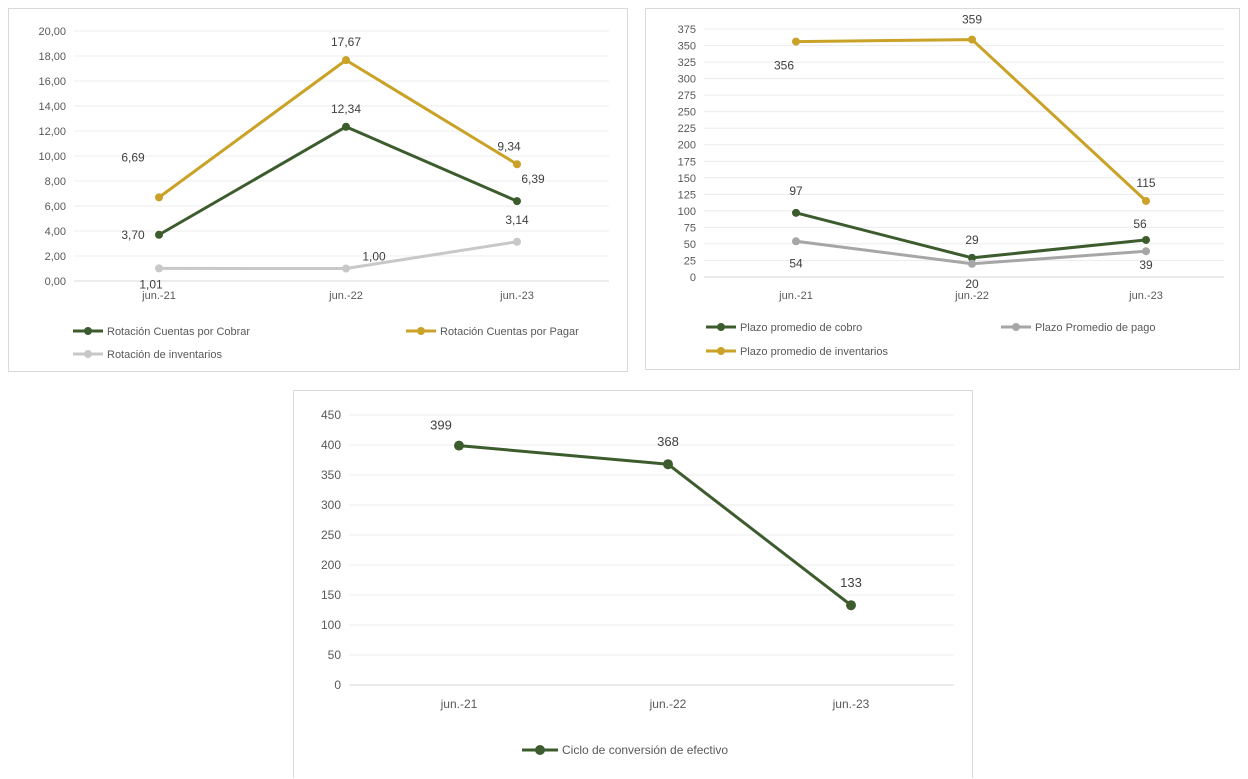 The width and height of the screenshot is (1248, 779). Describe the element at coordinates (687, 30) in the screenshot. I see `y-tick-label: 375` at that location.